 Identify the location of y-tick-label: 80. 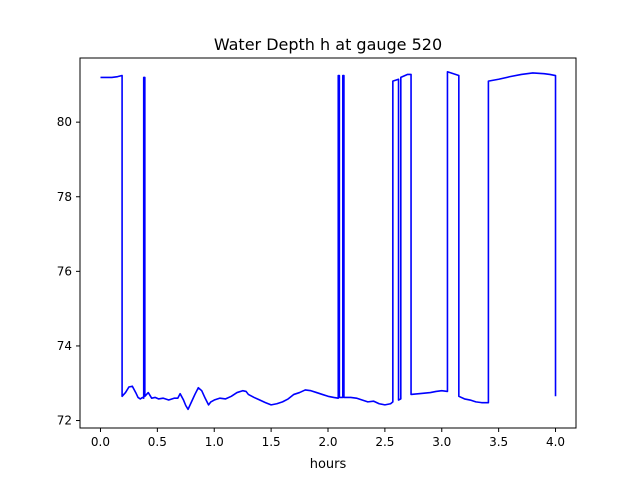
(64, 122).